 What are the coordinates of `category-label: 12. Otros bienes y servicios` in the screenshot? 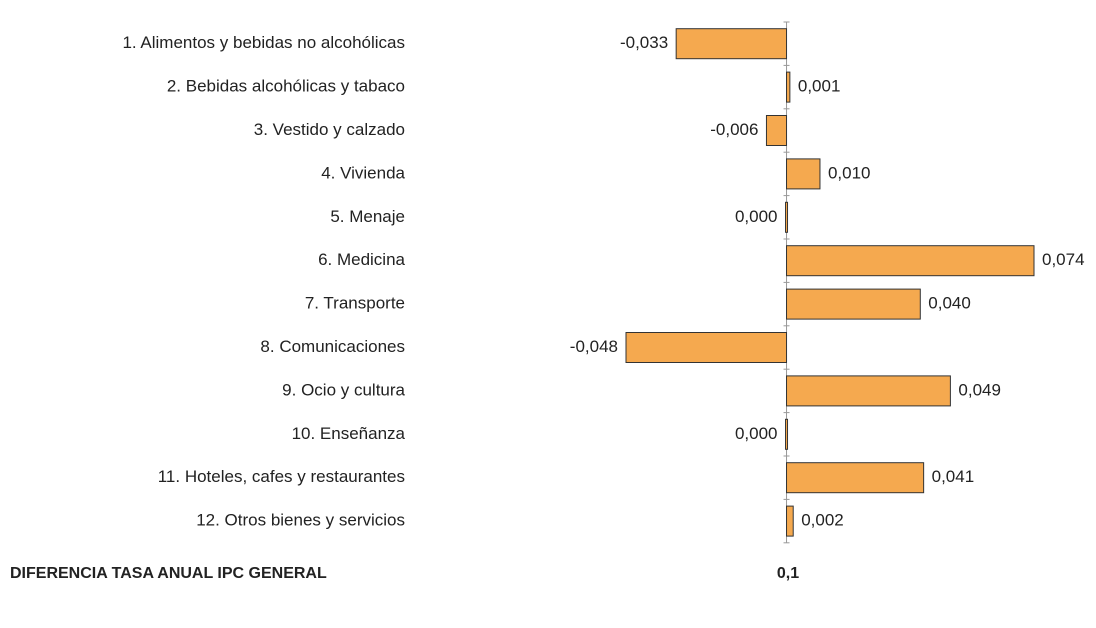 It's located at (300, 520).